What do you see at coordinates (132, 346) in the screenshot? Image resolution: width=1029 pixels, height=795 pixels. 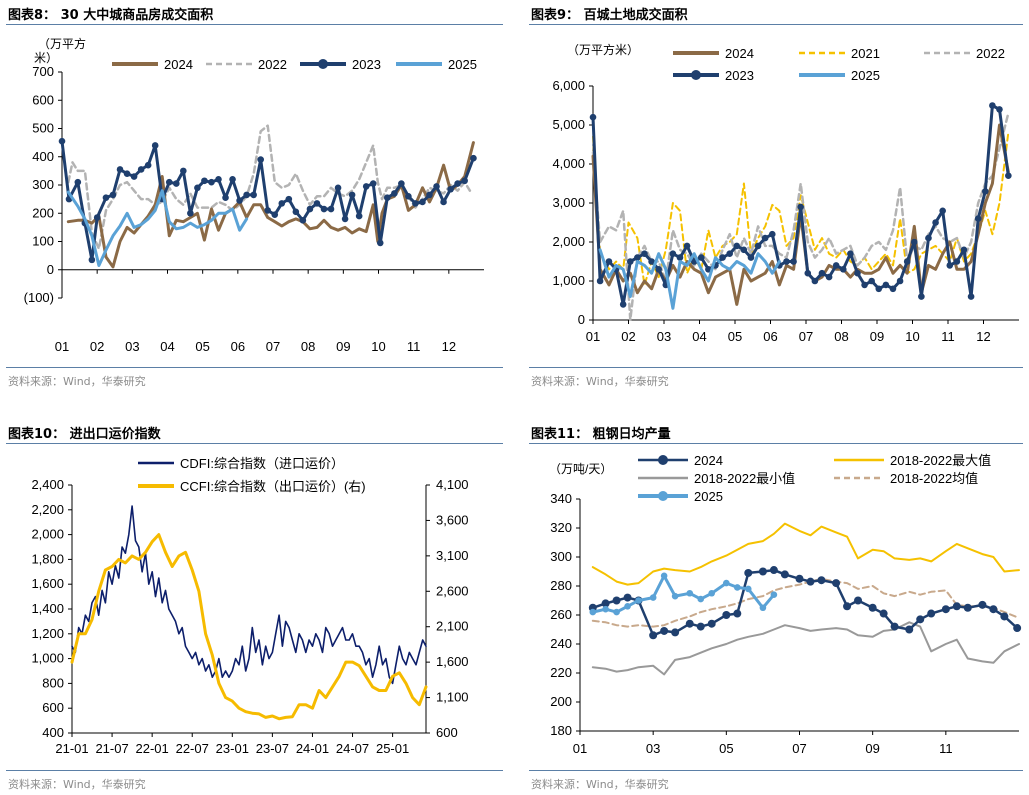 I see `x-tick-label: 03` at bounding box center [132, 346].